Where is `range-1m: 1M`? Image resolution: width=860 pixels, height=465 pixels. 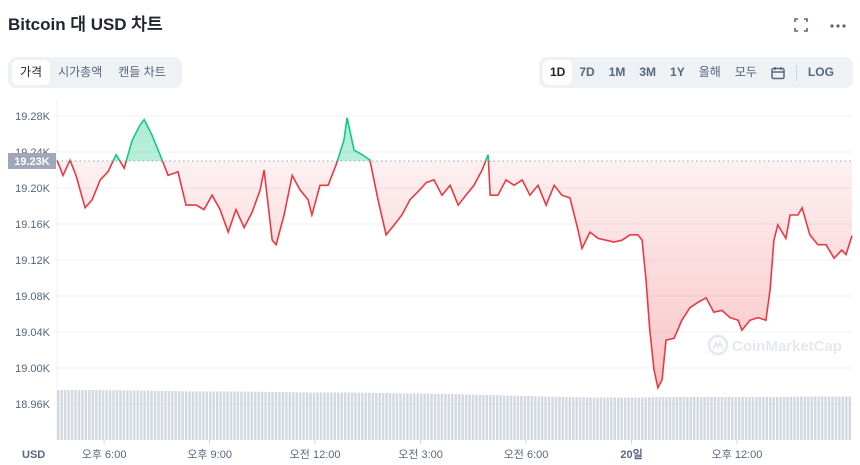 range-1m: 1M is located at coordinates (617, 72).